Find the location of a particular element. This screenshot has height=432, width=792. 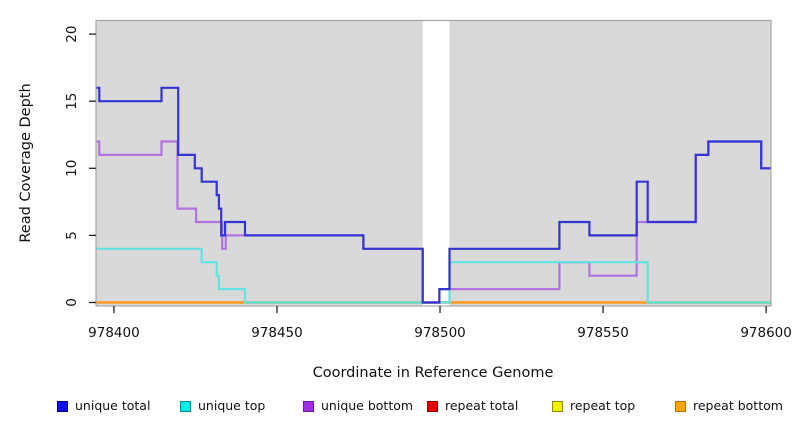

legend-label: repeat bottom is located at coordinates (738, 405).